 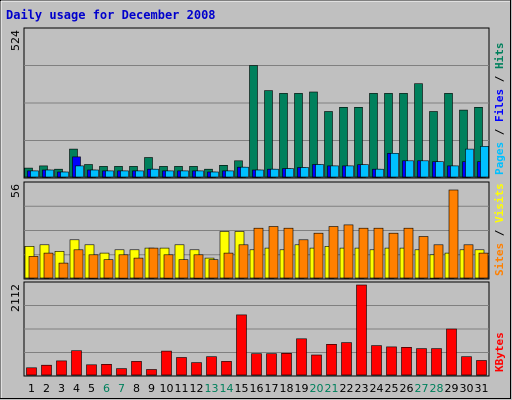 I want to click on svg-text: Sites / Visits, so click(x=499, y=229).